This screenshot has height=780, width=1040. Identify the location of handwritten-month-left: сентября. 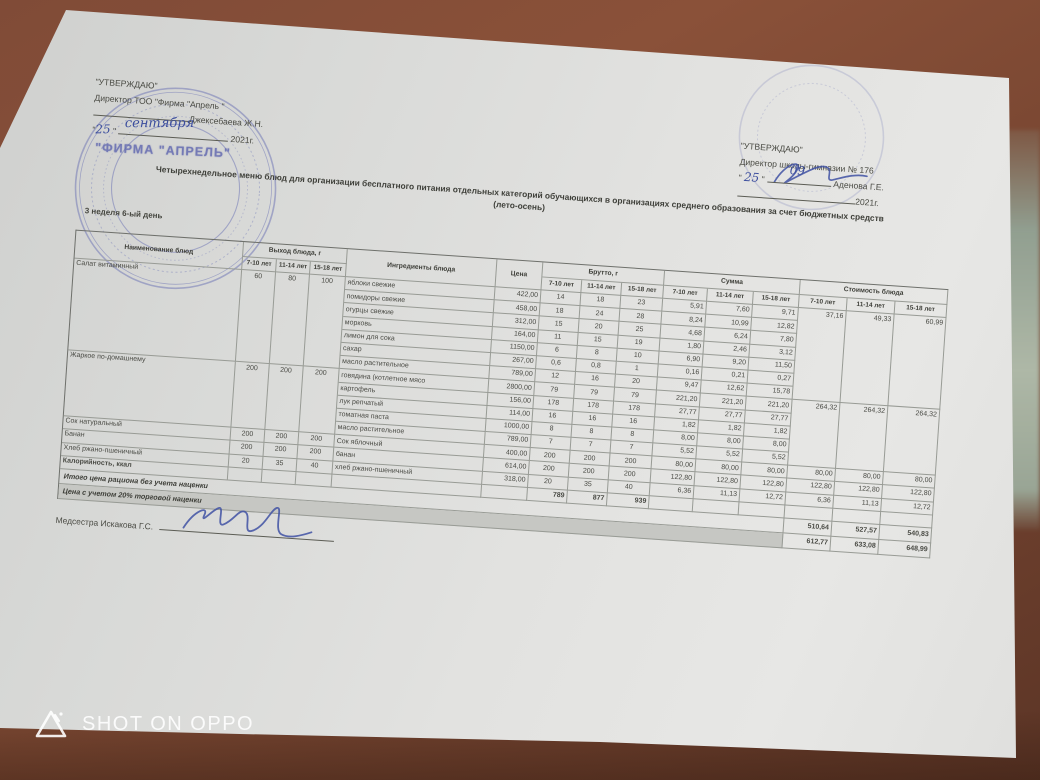
(160, 123).